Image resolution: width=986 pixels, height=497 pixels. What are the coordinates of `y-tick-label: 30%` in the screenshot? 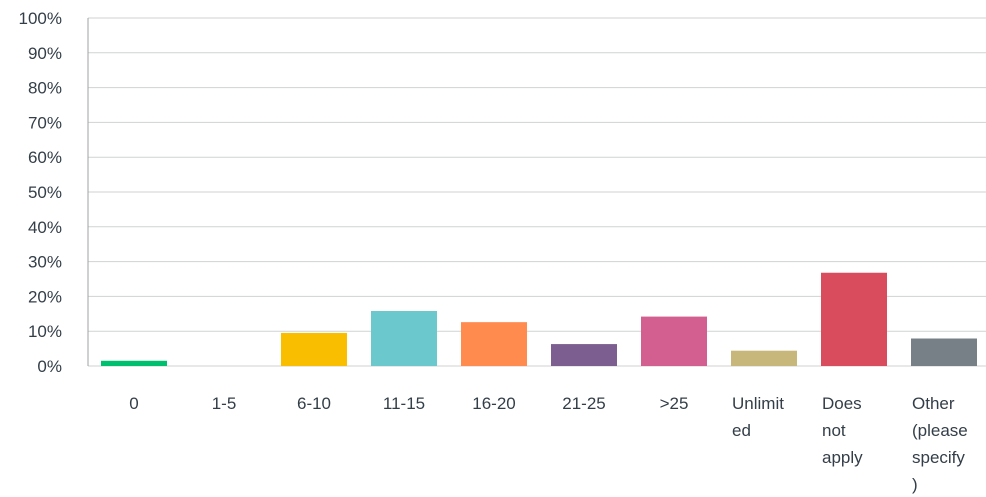 It's located at (45, 262).